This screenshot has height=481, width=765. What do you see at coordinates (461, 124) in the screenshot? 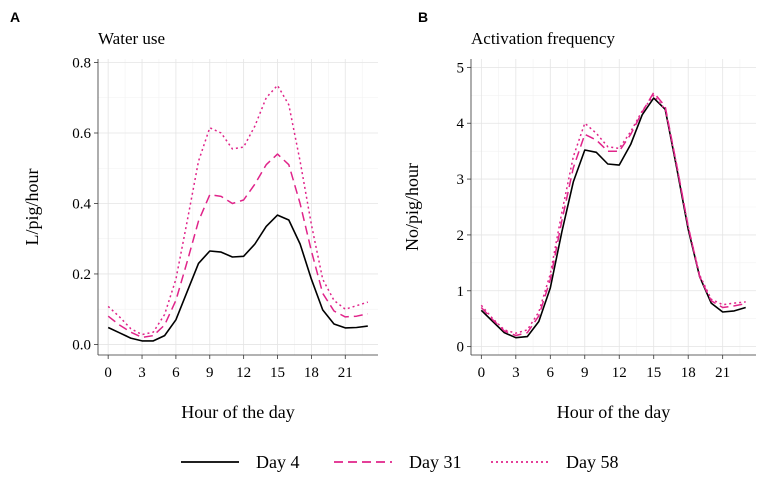
I see `y-tick-label: 4` at bounding box center [461, 124].